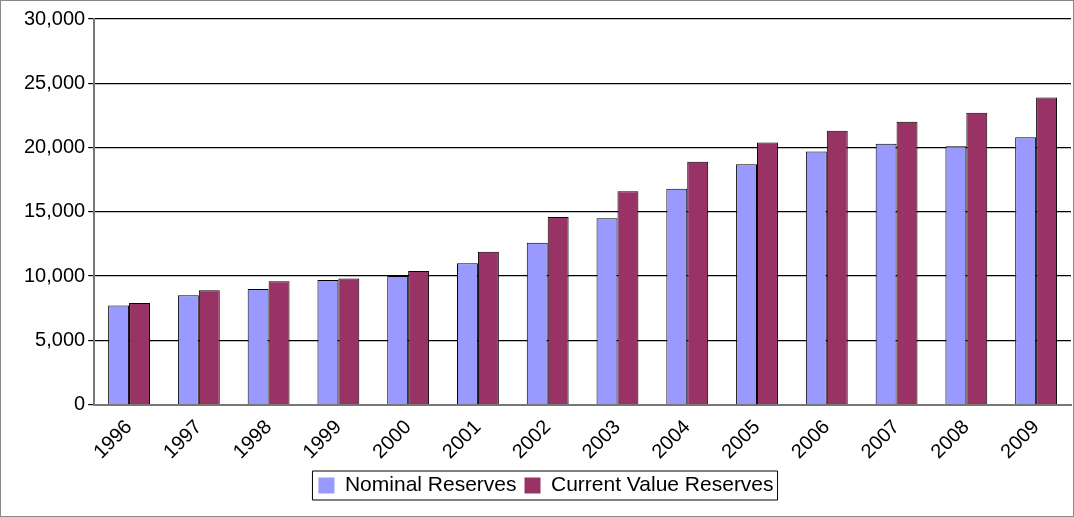 This screenshot has width=1074, height=517. I want to click on y-tick-label: 10,000, so click(55, 274).